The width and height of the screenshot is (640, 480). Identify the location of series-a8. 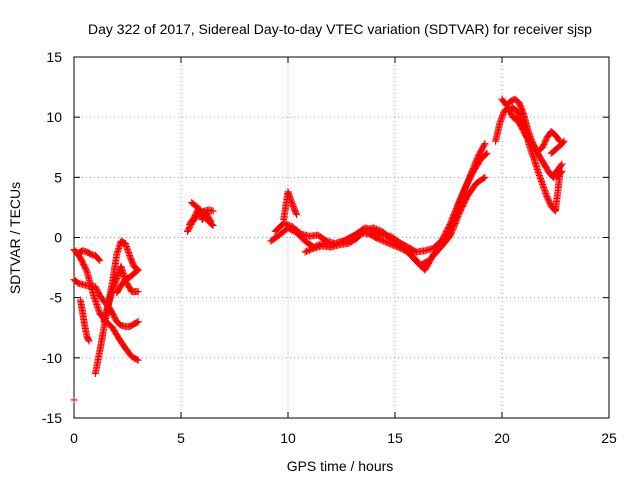
(74, 400).